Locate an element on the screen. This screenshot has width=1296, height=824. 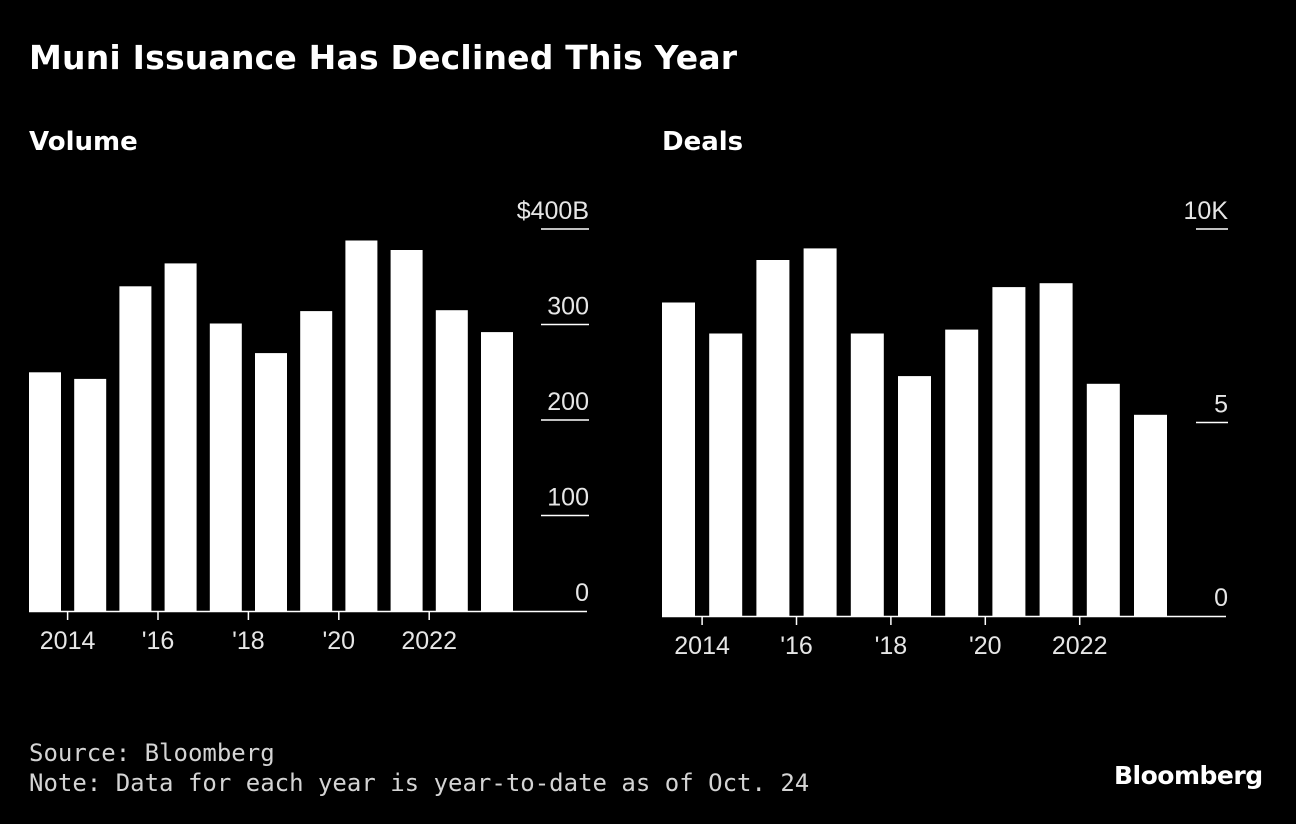
volume-bar-2014 is located at coordinates (90, 494).